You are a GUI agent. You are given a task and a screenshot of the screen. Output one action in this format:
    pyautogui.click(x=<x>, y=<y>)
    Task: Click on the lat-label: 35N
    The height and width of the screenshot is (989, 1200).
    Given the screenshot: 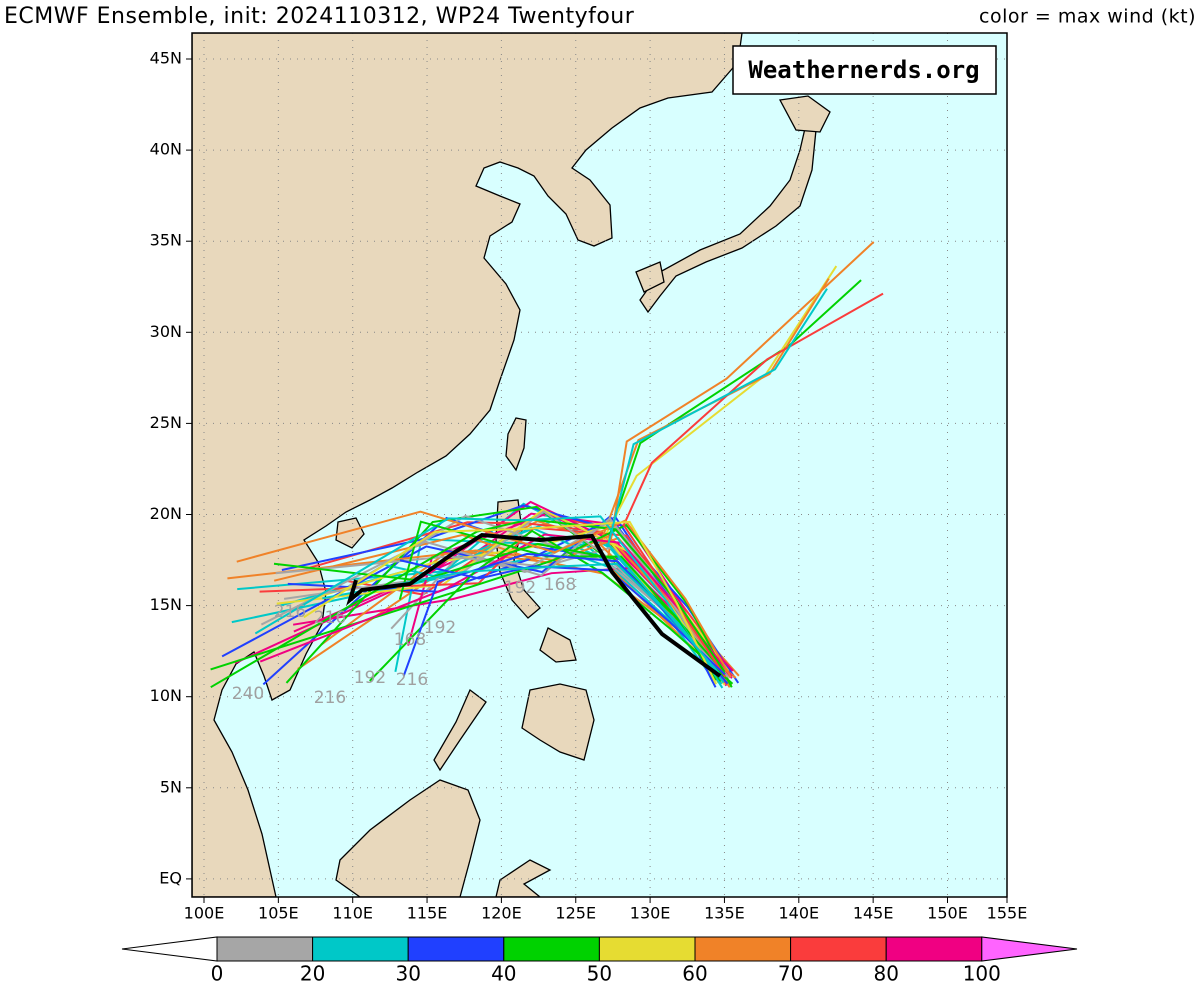 What is the action you would take?
    pyautogui.click(x=166, y=240)
    